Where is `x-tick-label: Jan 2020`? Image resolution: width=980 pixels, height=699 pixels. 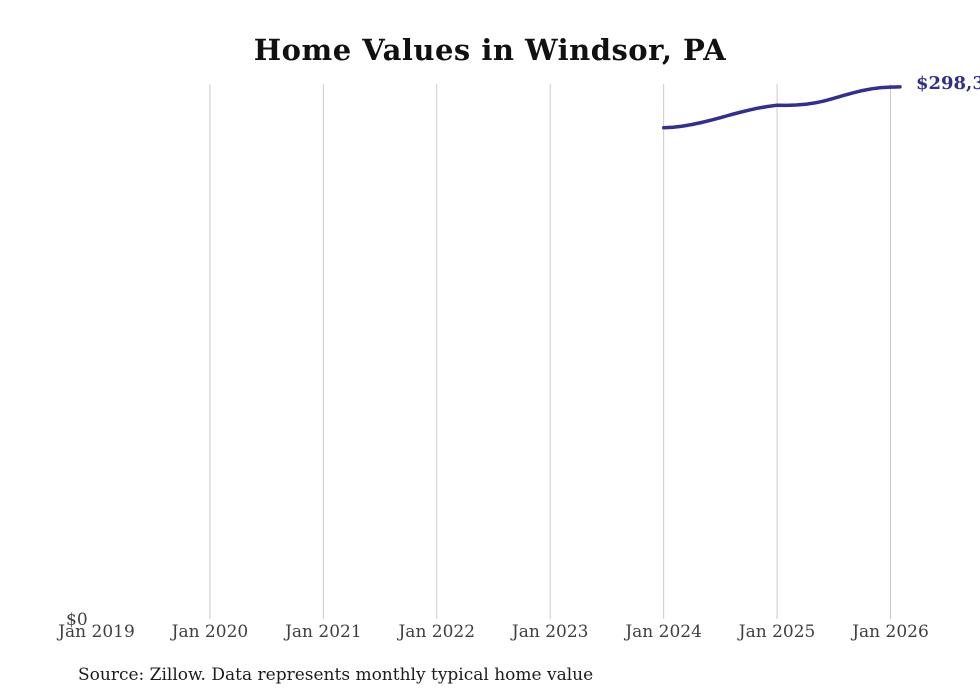 x-tick-label: Jan 2020 is located at coordinates (210, 632).